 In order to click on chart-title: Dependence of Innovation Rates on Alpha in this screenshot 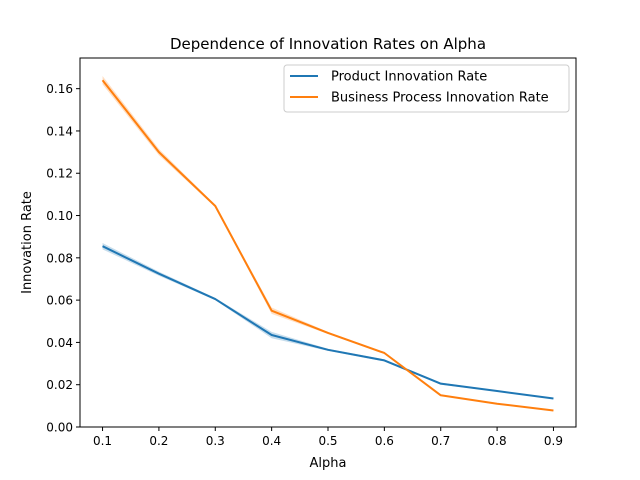, I will do `click(328, 44)`.